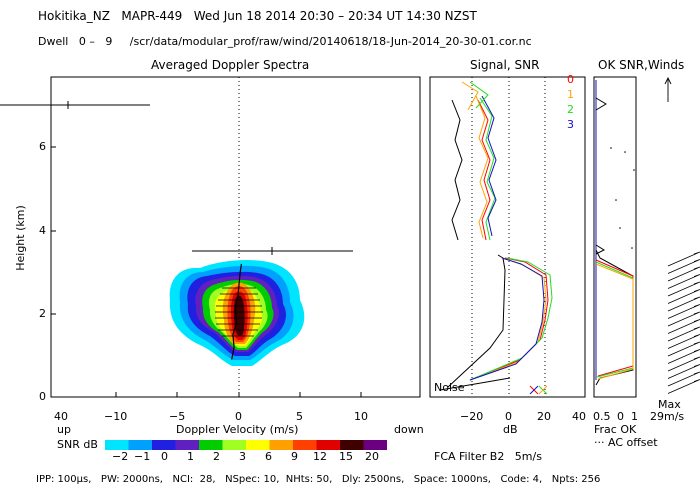  Describe the element at coordinates (496, 236) in the screenshot. I see `snr-curves` at that location.